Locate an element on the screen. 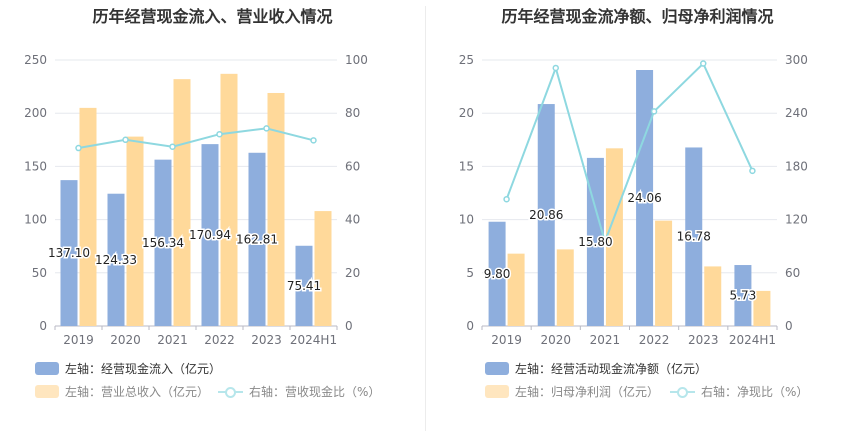 This screenshot has height=437, width=850. y-right-tick-label: 80 is located at coordinates (352, 113).